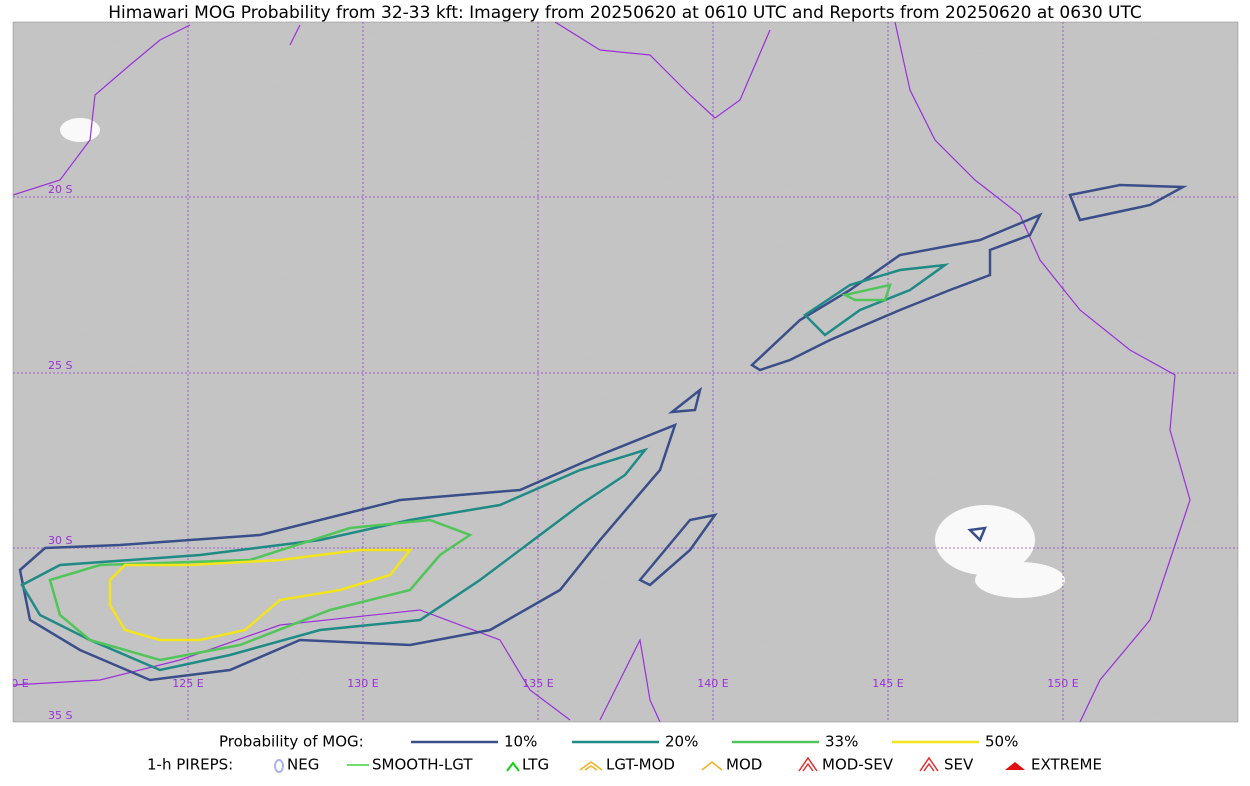  What do you see at coordinates (712, 683) in the screenshot?
I see `lon-label: 140 E` at bounding box center [712, 683].